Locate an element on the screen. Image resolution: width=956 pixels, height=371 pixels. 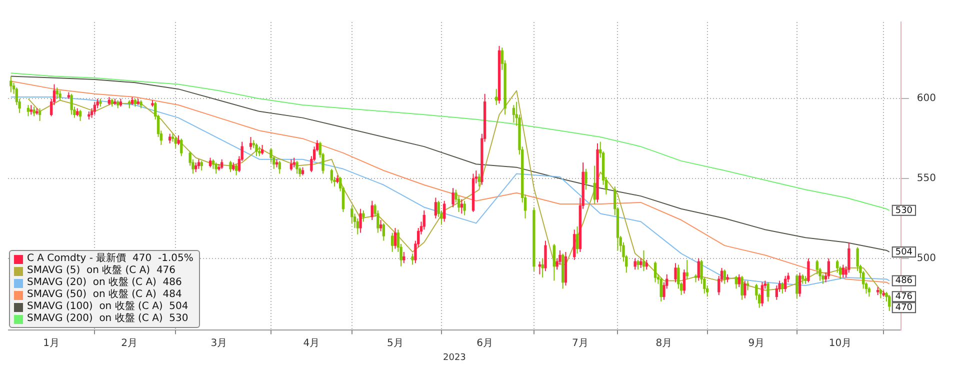
annotation: 486 is located at coordinates (904, 281).